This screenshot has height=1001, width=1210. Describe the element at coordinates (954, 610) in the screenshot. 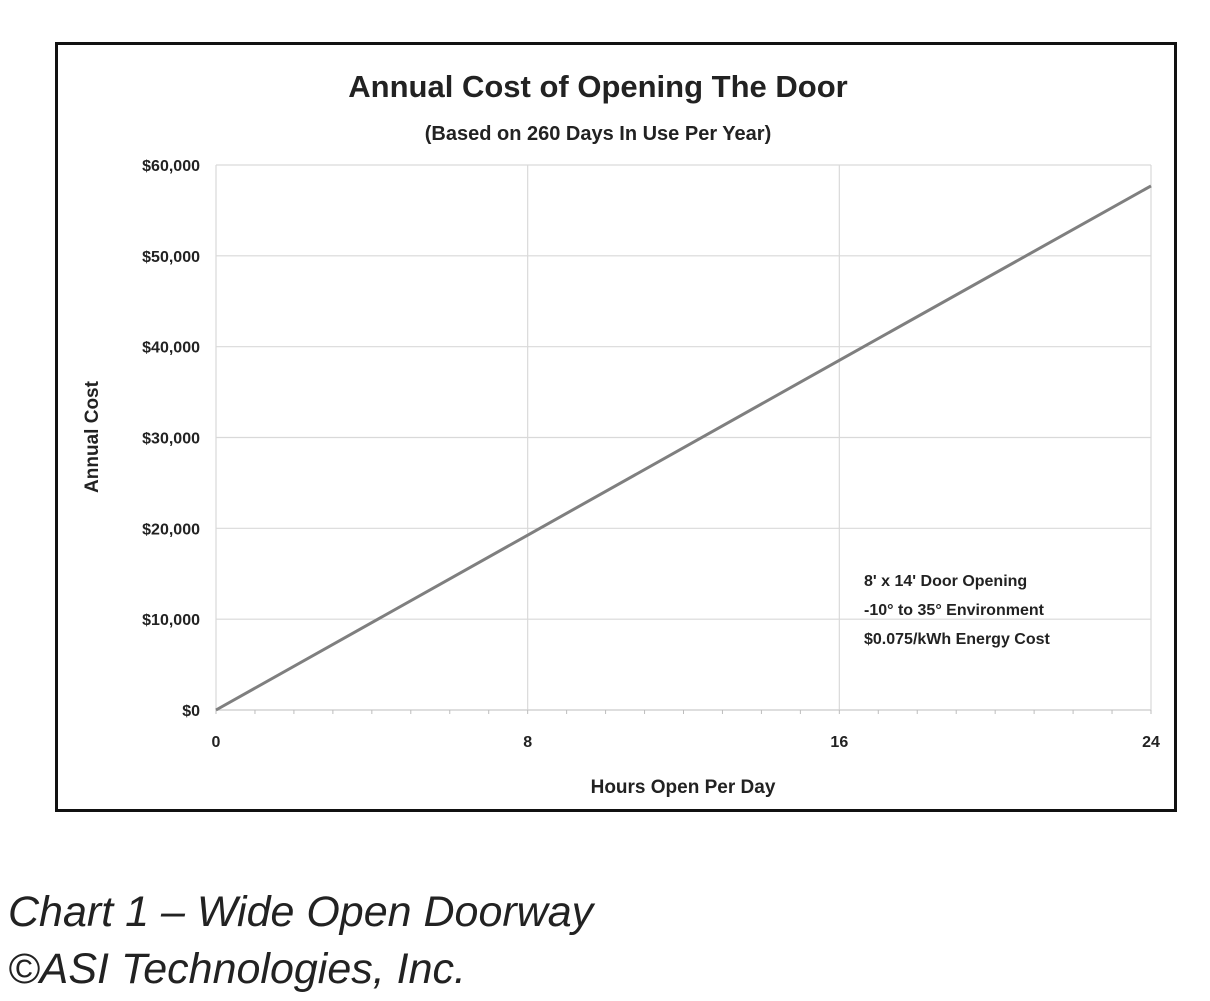

I see `annotation-line-environment: -10° to 35° Environment` at that location.